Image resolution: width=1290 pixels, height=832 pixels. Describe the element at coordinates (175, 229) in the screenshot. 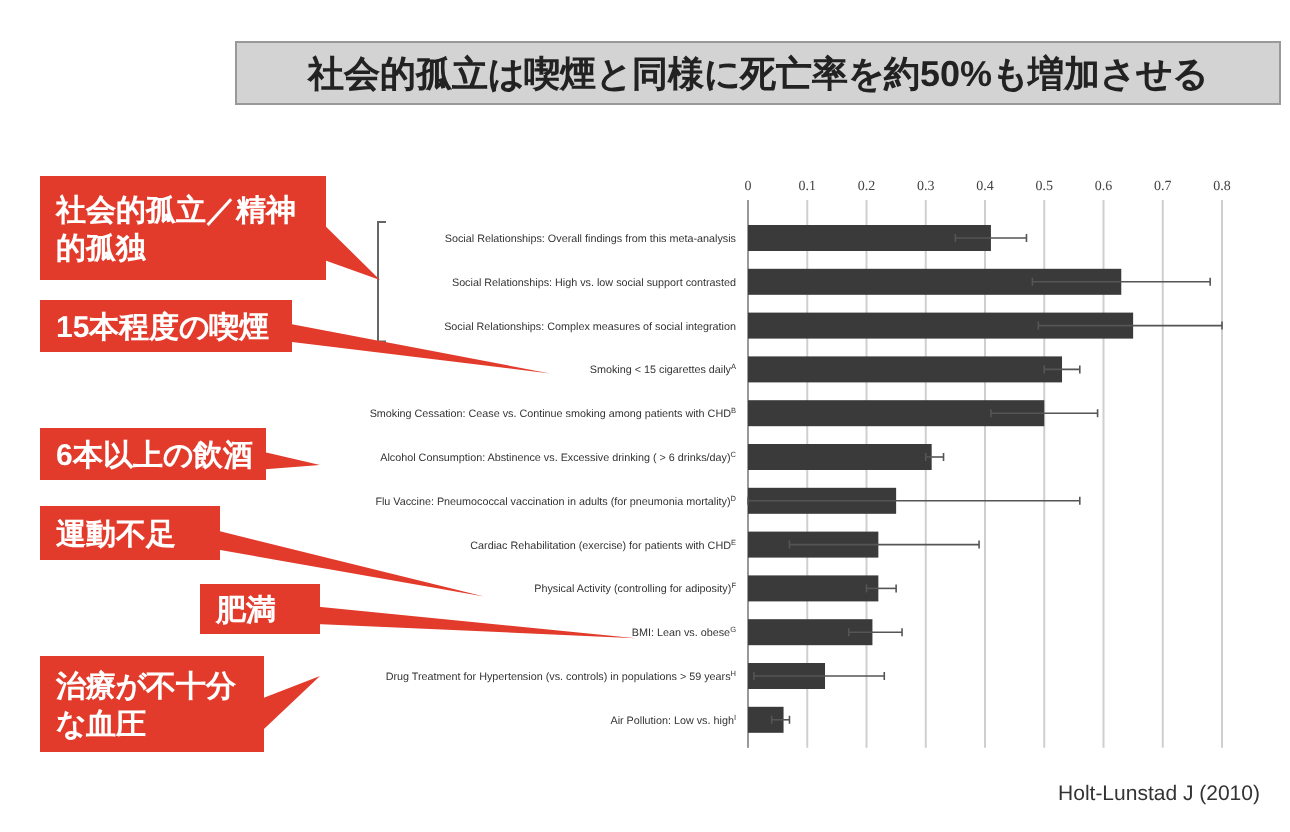

I see `text: 社会的孤立／精神的孤独` at that location.